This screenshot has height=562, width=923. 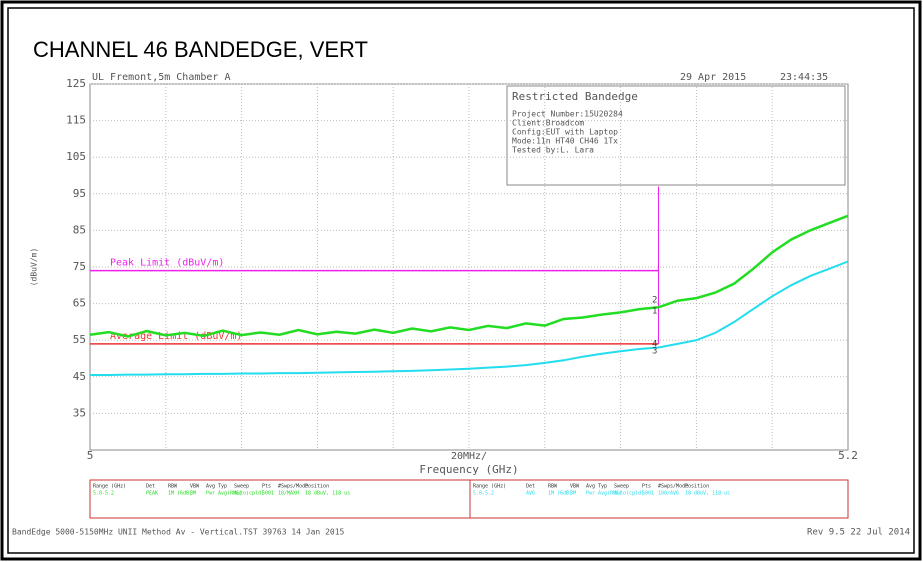 What do you see at coordinates (76, 120) in the screenshot?
I see `y-tick-label: 115` at bounding box center [76, 120].